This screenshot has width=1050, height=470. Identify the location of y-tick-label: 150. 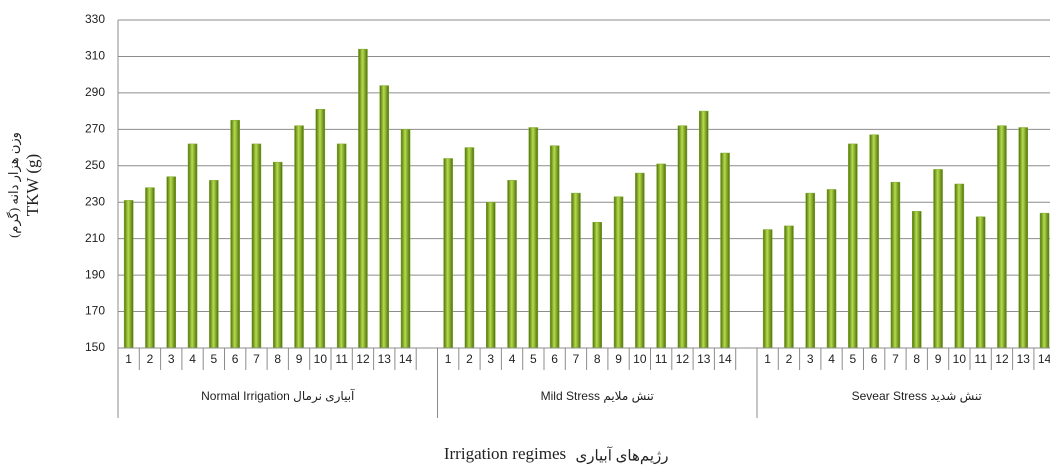
(95, 347).